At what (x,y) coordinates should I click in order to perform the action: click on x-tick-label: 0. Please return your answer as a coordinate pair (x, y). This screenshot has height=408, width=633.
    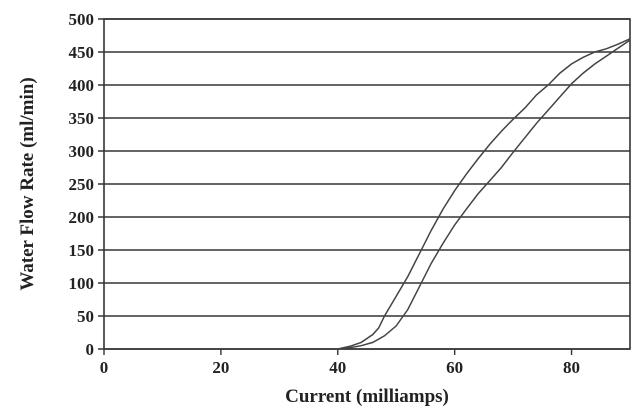
    Looking at the image, I should click on (104, 367).